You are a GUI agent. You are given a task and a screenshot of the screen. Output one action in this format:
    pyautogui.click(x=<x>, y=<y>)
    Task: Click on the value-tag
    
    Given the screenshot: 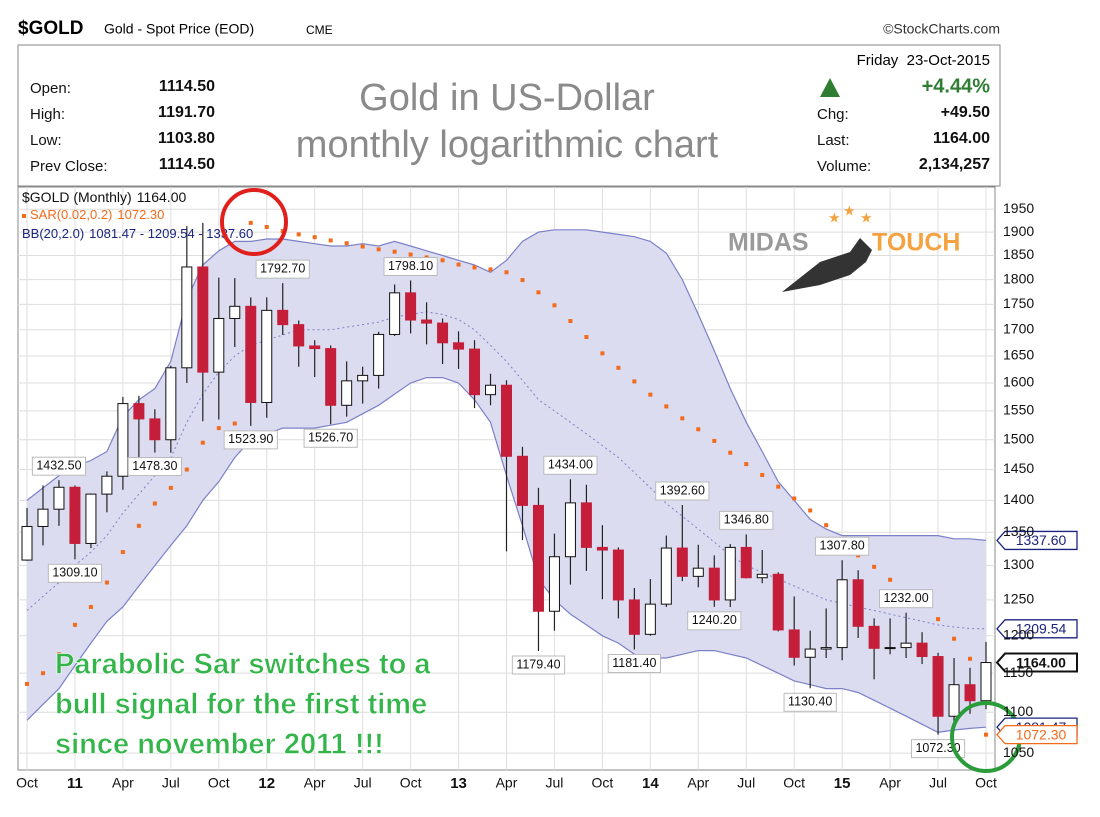 What is the action you would take?
    pyautogui.click(x=1036, y=662)
    